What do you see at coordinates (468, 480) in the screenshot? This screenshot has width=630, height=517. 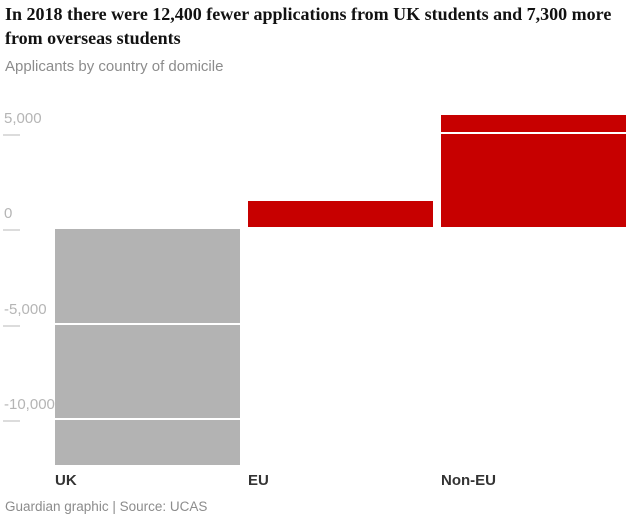 I see `x-axis-label-non-eu: Non-EU` at bounding box center [468, 480].